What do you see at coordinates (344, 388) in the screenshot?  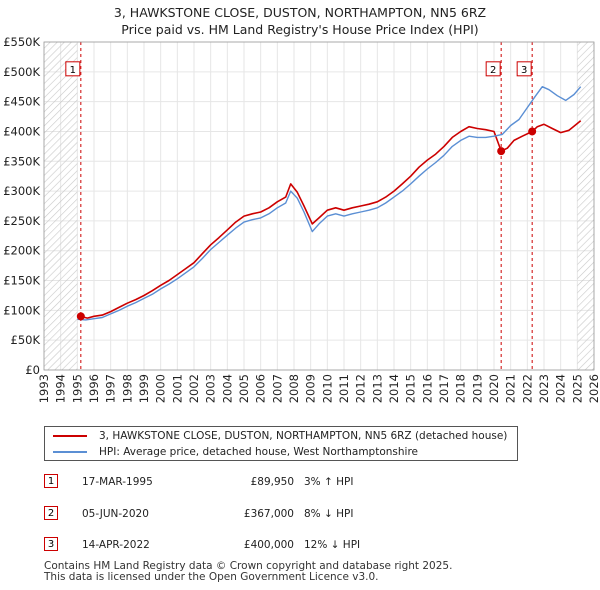 I see `x-tick-label: 2011` at bounding box center [344, 388].